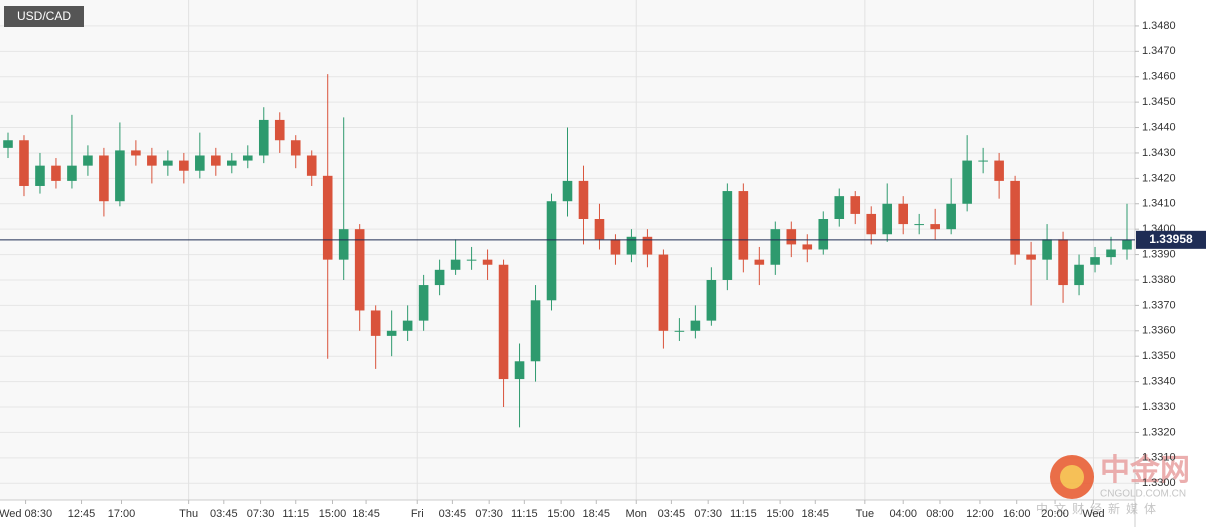 The height and width of the screenshot is (527, 1206). What do you see at coordinates (489, 514) in the screenshot?
I see `x-tick-label: 07:30` at bounding box center [489, 514].